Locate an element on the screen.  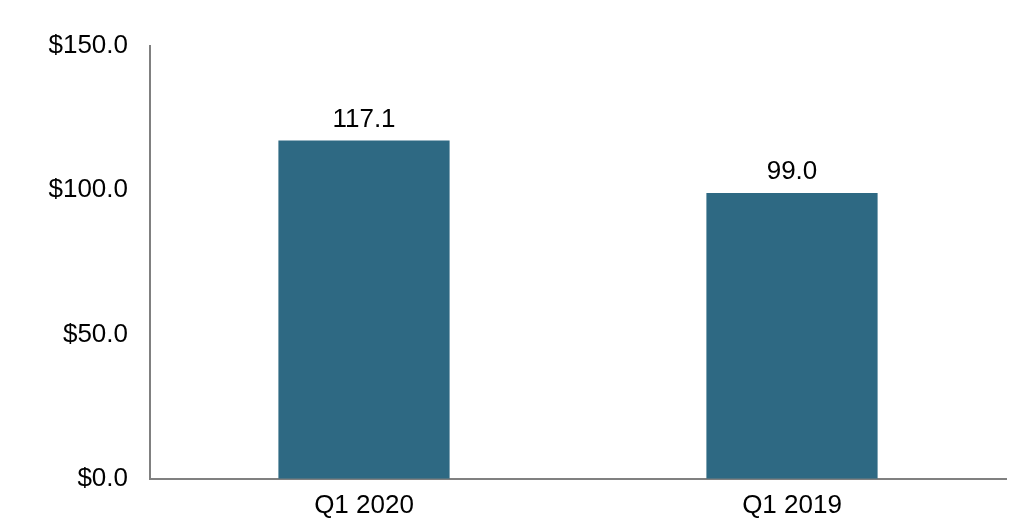
y-tick-label: $0.0 is located at coordinates (102, 476).